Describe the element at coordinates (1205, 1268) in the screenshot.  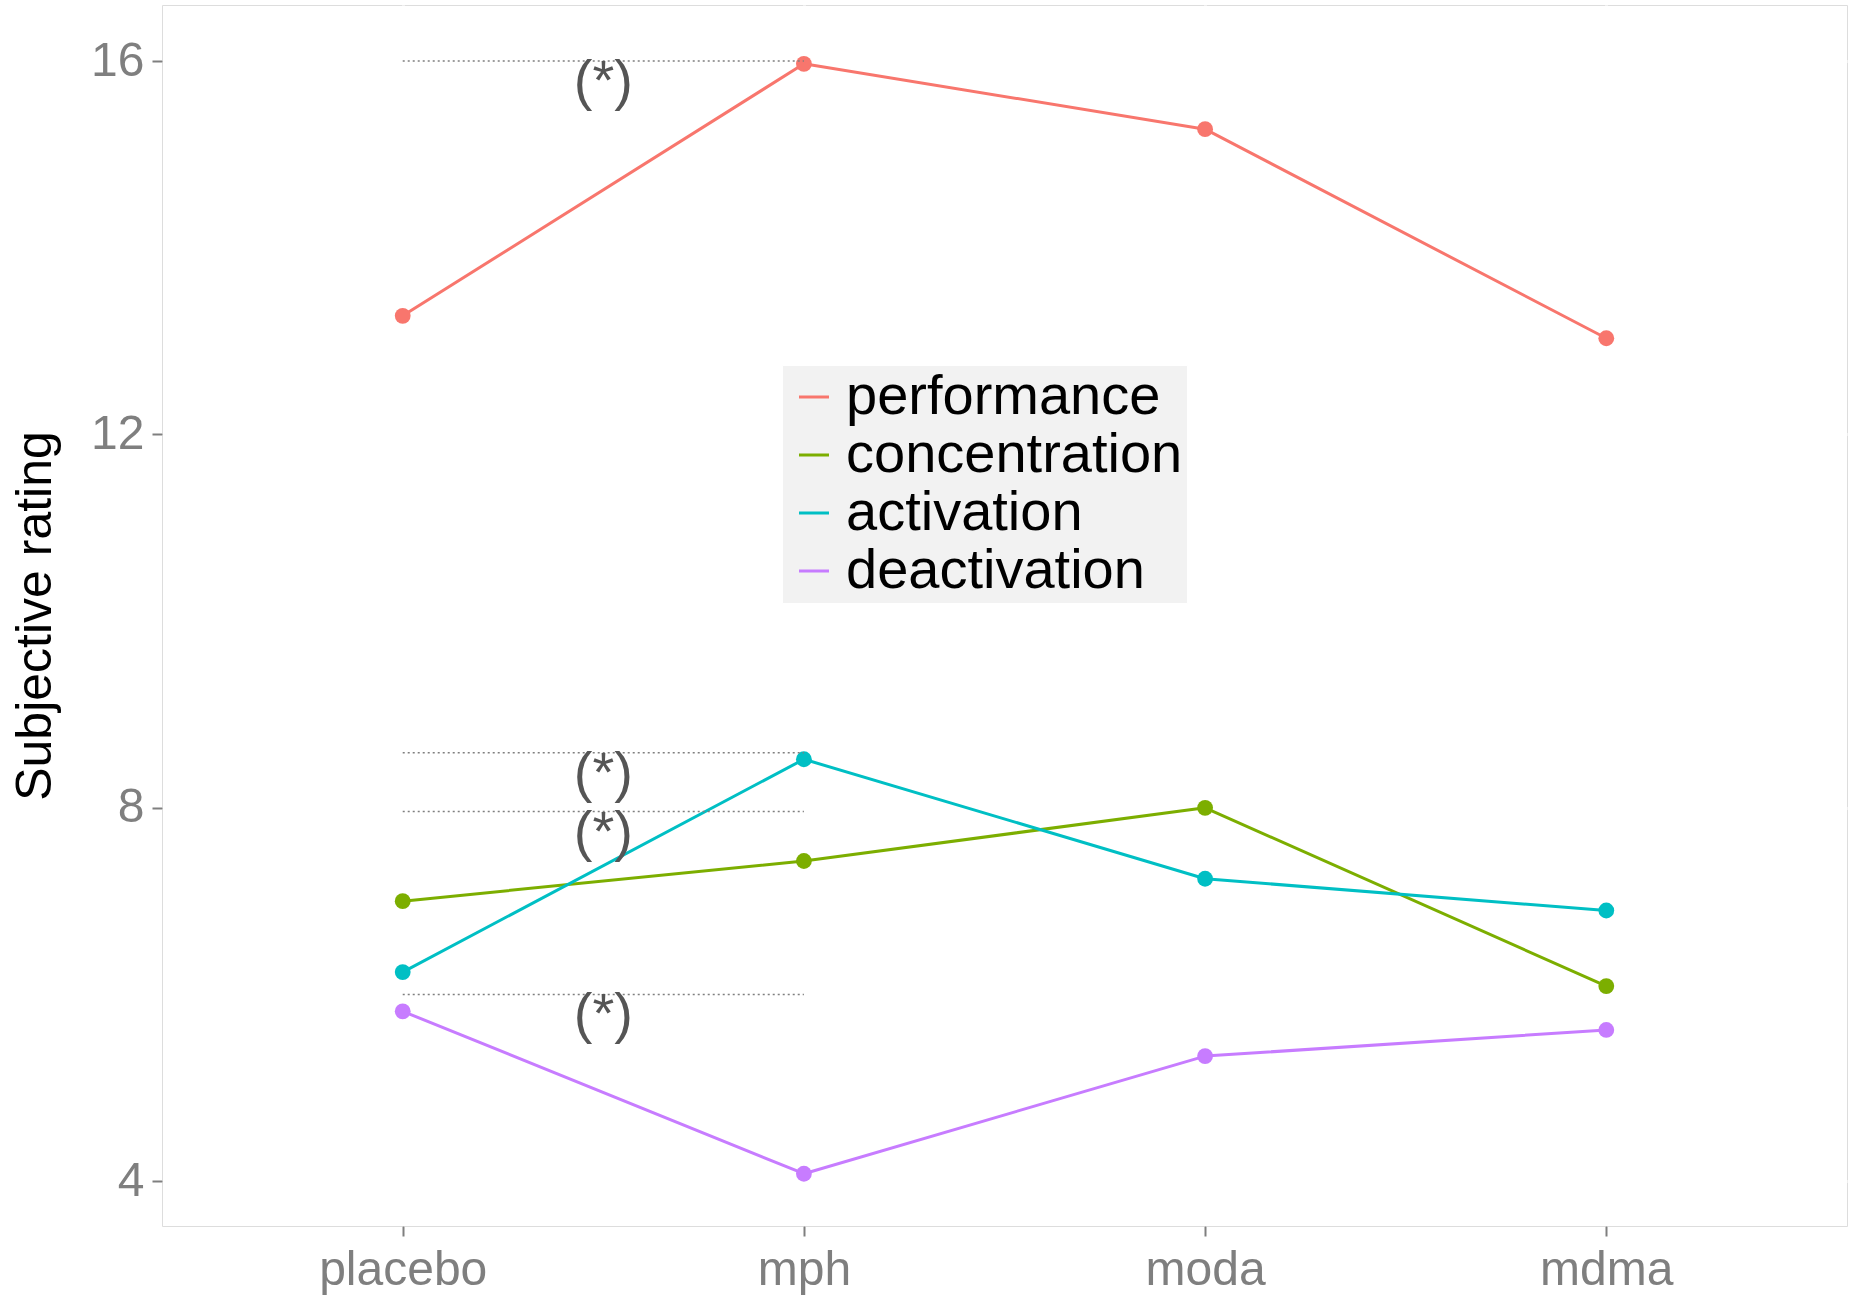
I see `x-tick-label: moda` at that location.